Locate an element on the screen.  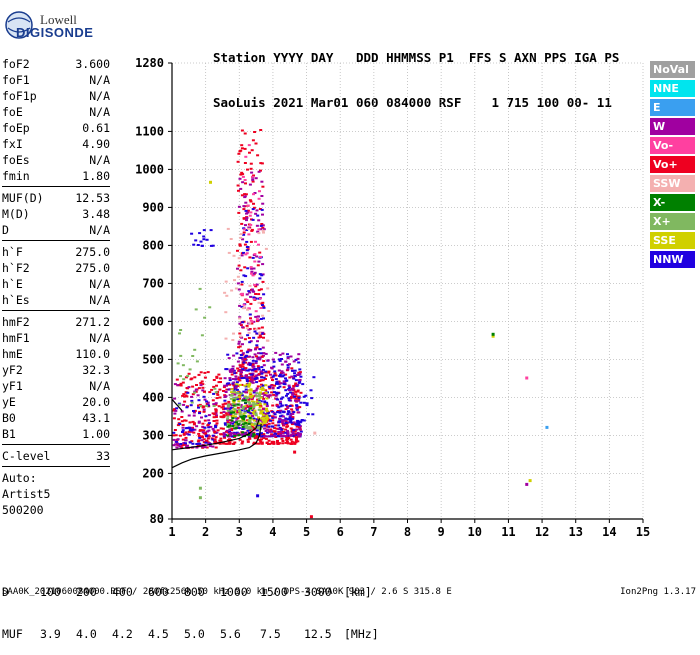
y-tick-label: 800 is located at coordinates (153, 245).